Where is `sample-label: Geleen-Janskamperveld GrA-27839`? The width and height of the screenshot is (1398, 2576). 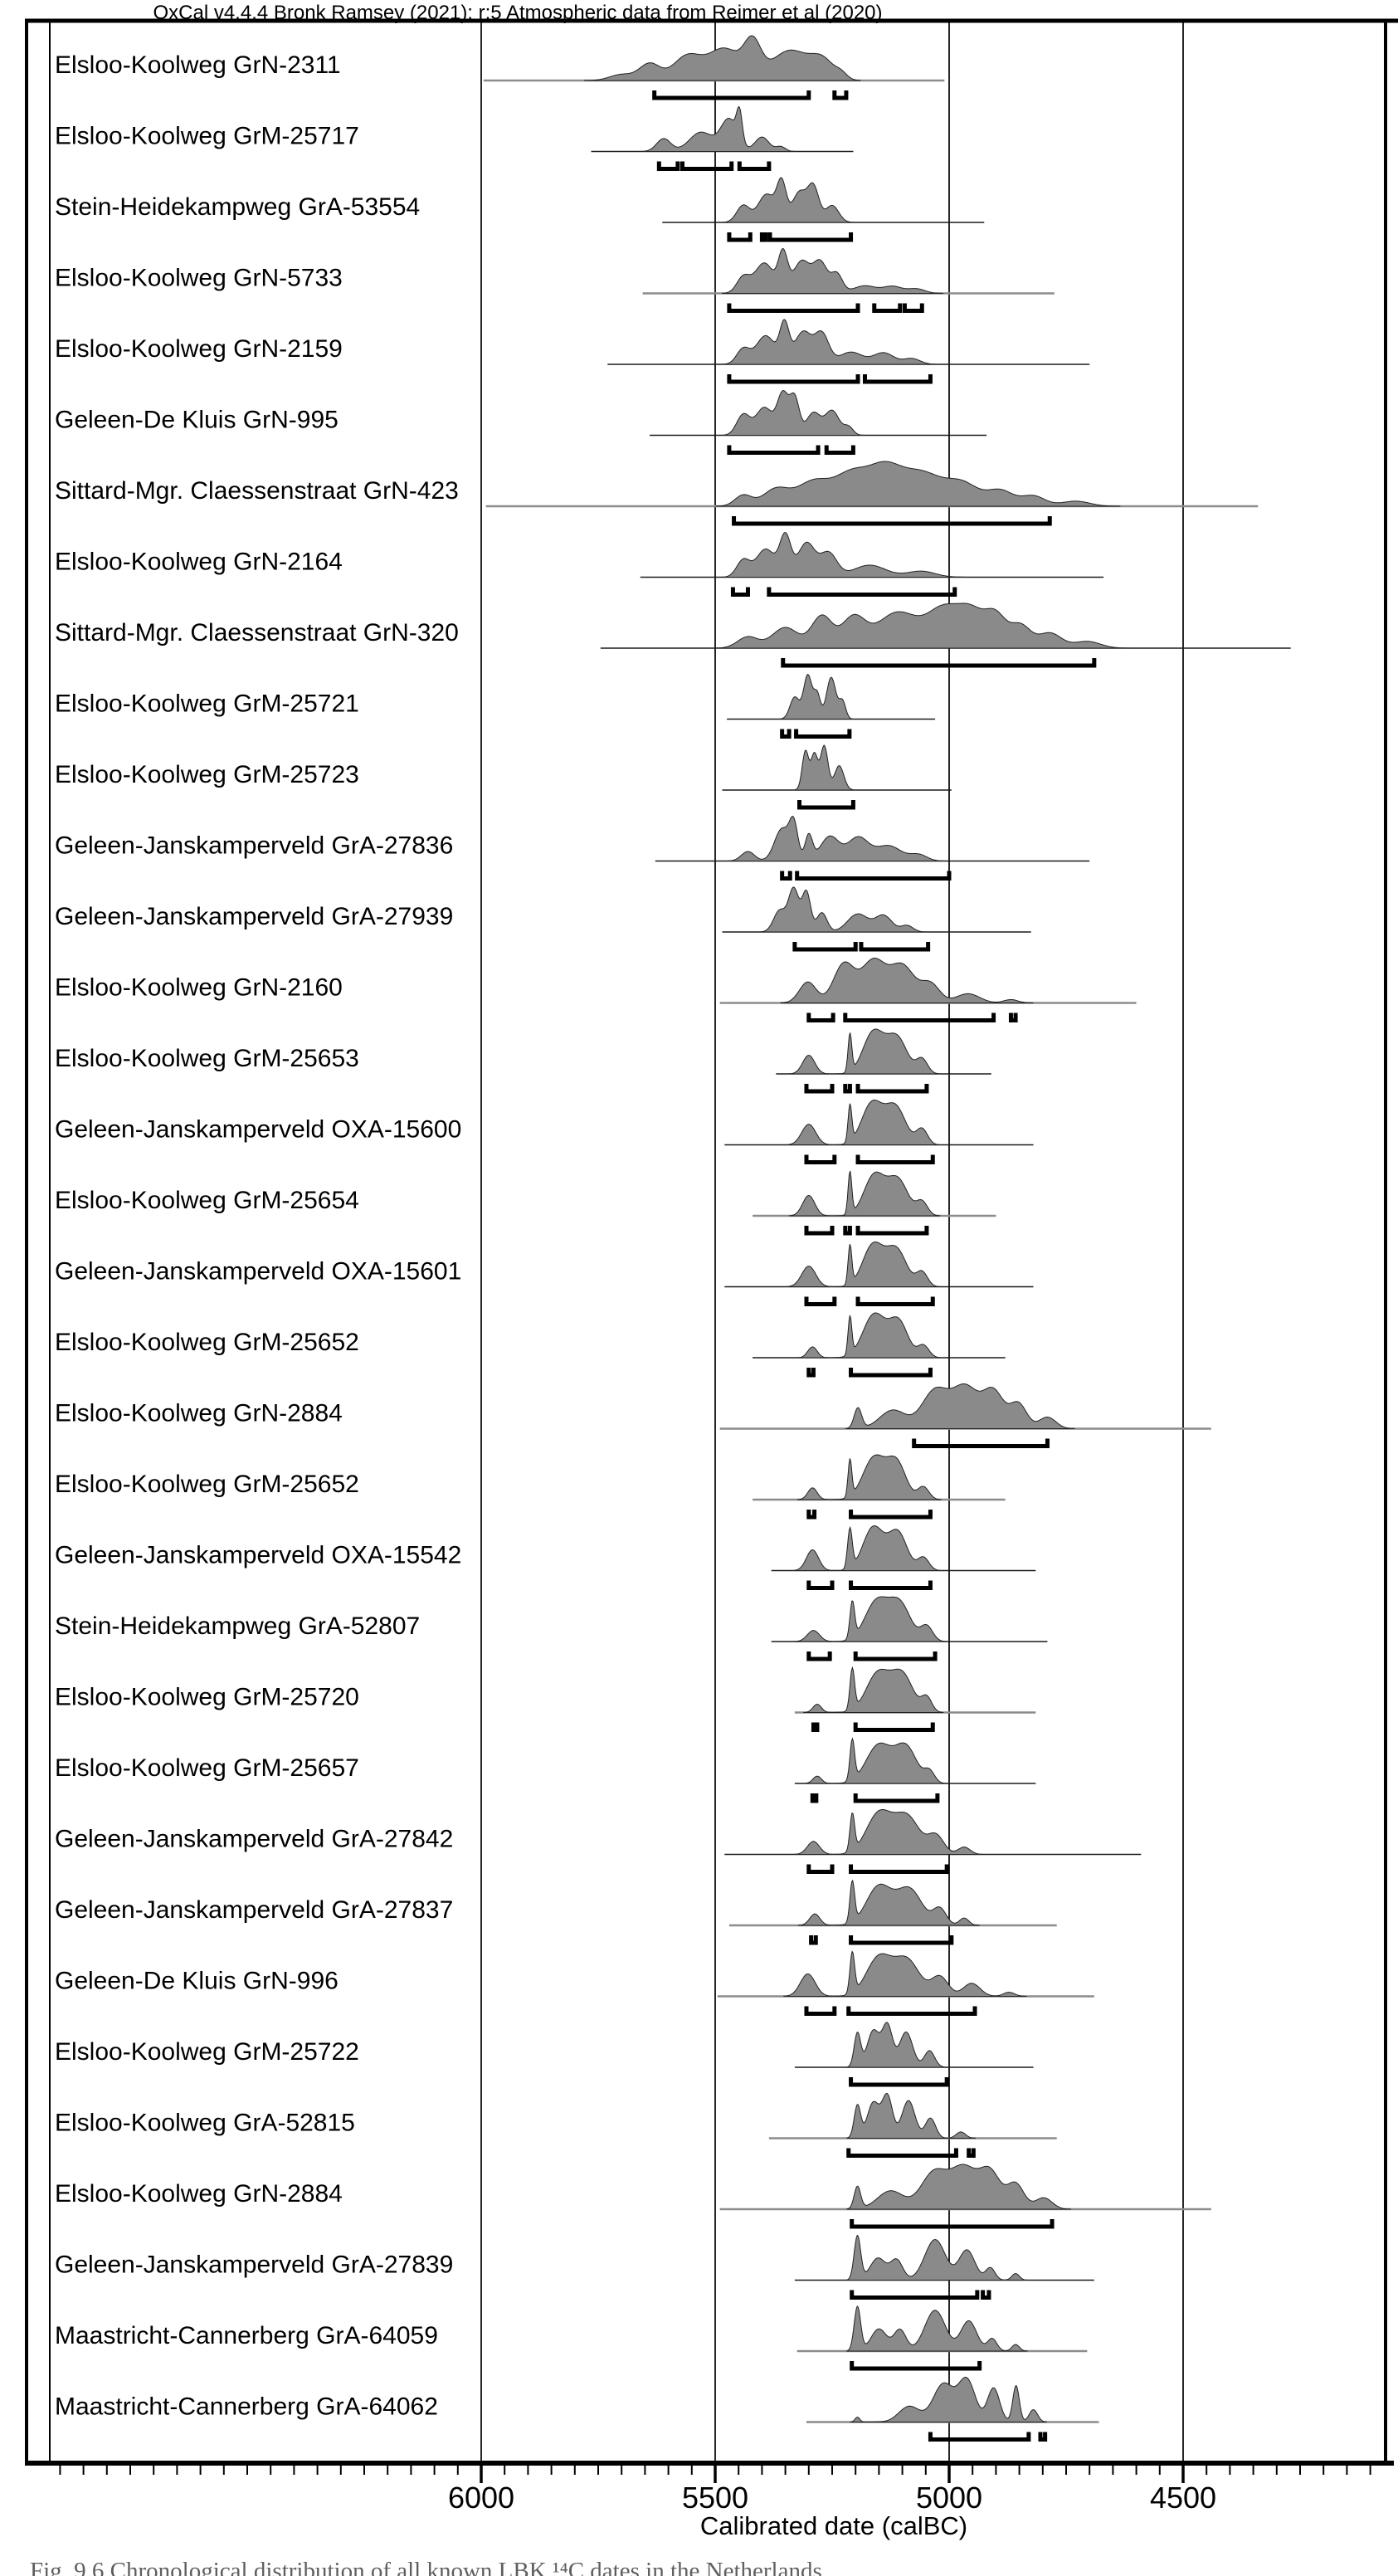
sample-label: Geleen-Janskamperveld GrA-27839 is located at coordinates (254, 2266).